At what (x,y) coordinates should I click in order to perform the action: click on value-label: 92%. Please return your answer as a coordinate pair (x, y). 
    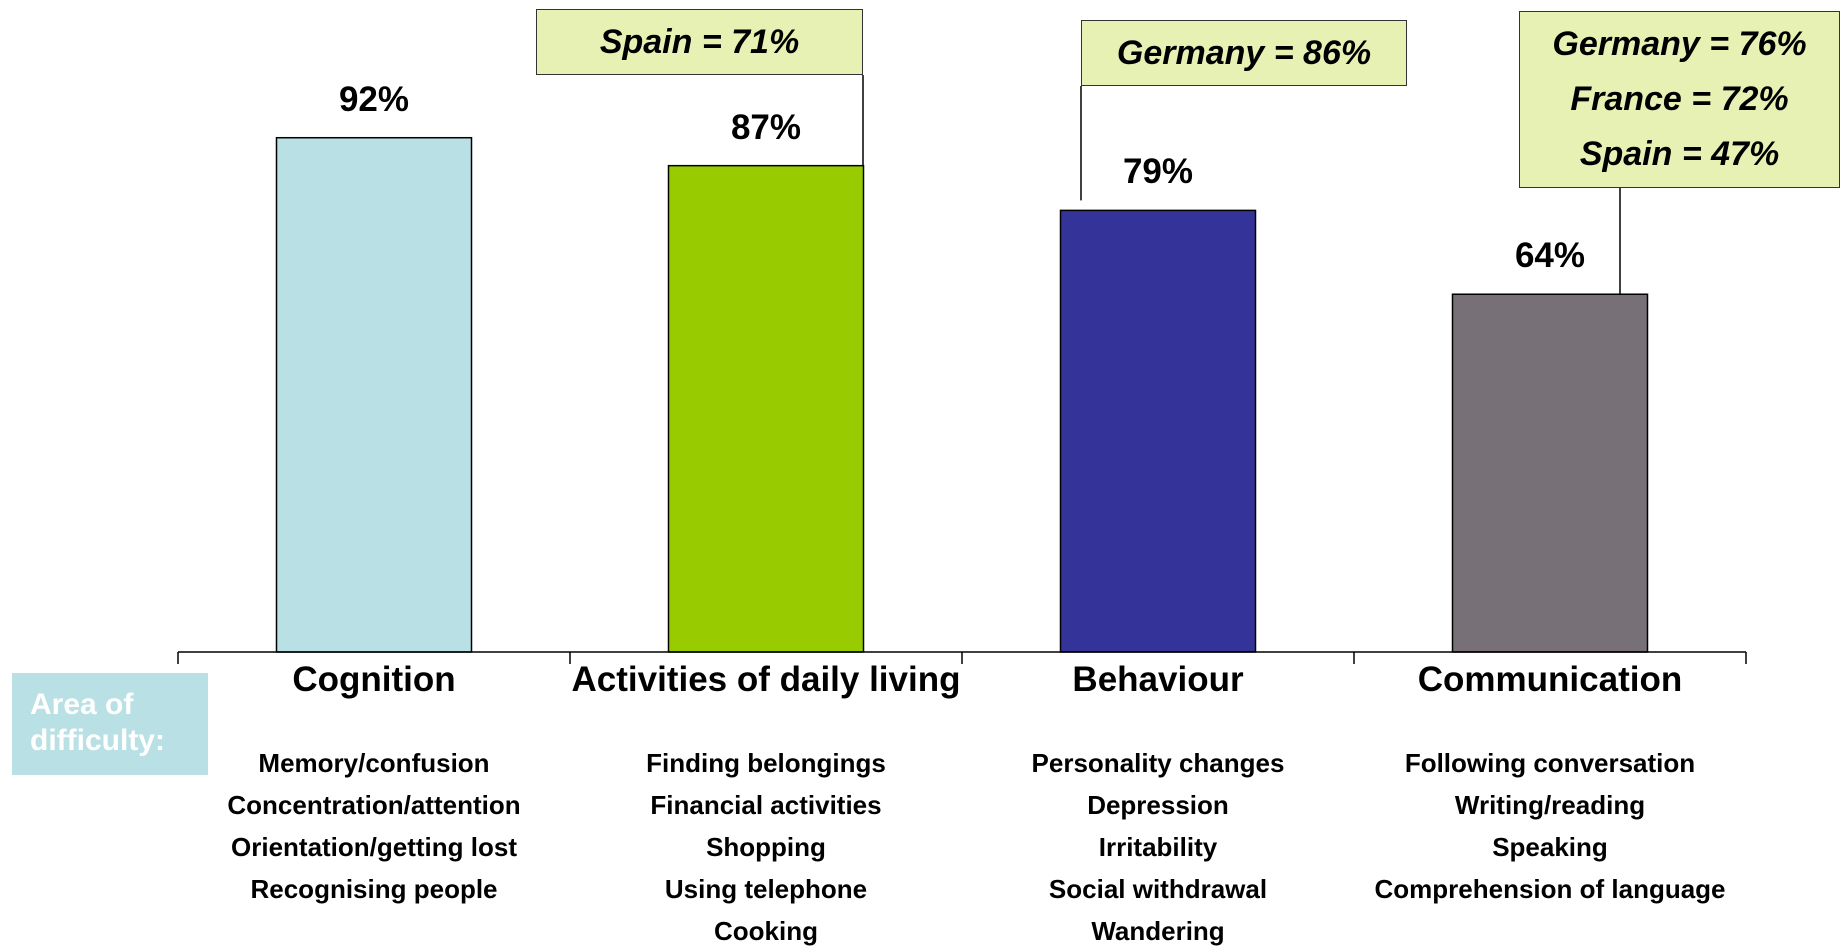
    Looking at the image, I should click on (374, 99).